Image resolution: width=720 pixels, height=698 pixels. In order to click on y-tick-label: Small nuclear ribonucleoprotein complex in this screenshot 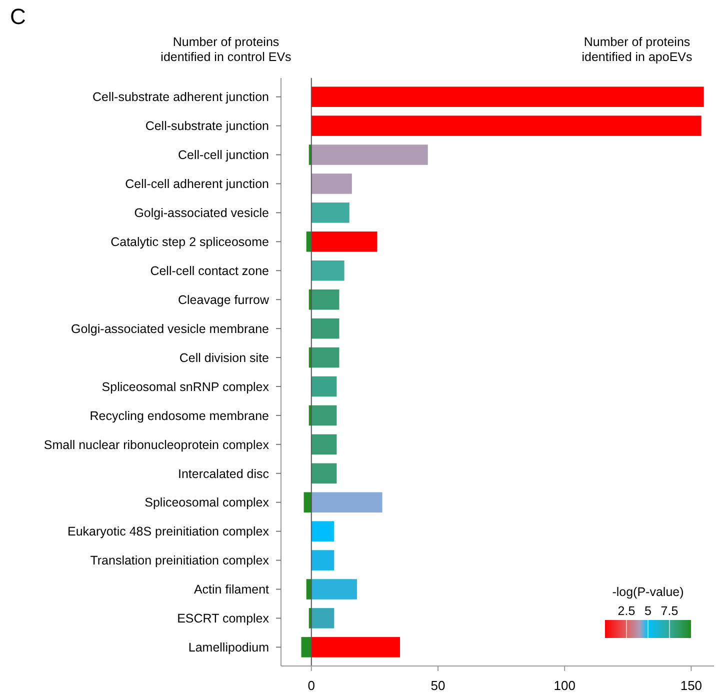, I will do `click(157, 445)`.